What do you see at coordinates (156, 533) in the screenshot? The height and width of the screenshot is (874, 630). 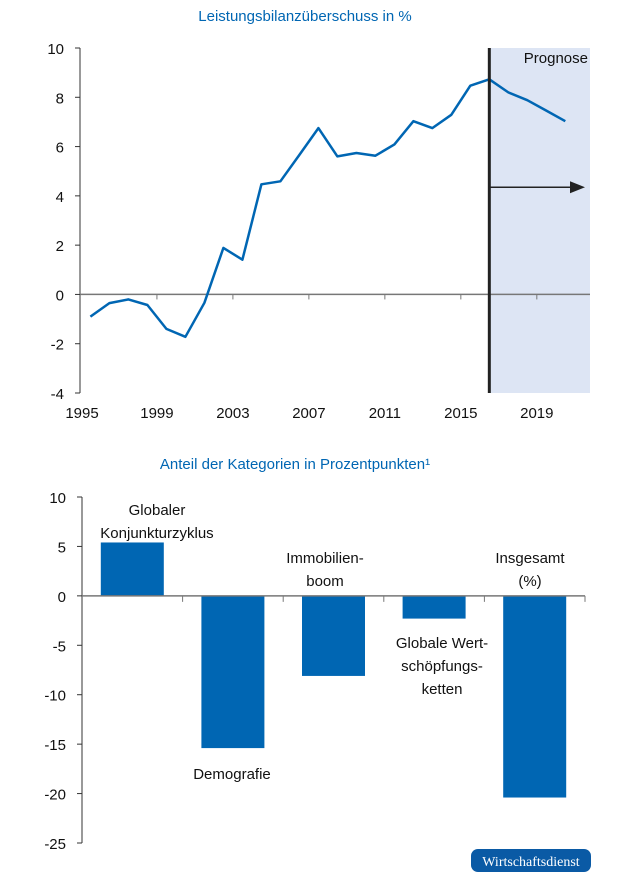 I see `category-label: Konjunkturzyklus` at bounding box center [156, 533].